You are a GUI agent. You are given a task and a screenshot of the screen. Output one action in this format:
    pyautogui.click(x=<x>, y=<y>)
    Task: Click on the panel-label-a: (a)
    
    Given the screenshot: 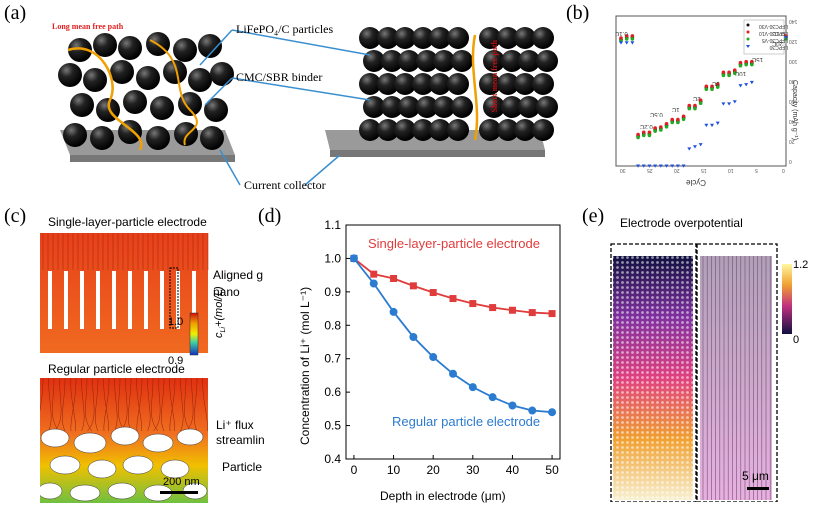 What is the action you would take?
    pyautogui.click(x=15, y=13)
    